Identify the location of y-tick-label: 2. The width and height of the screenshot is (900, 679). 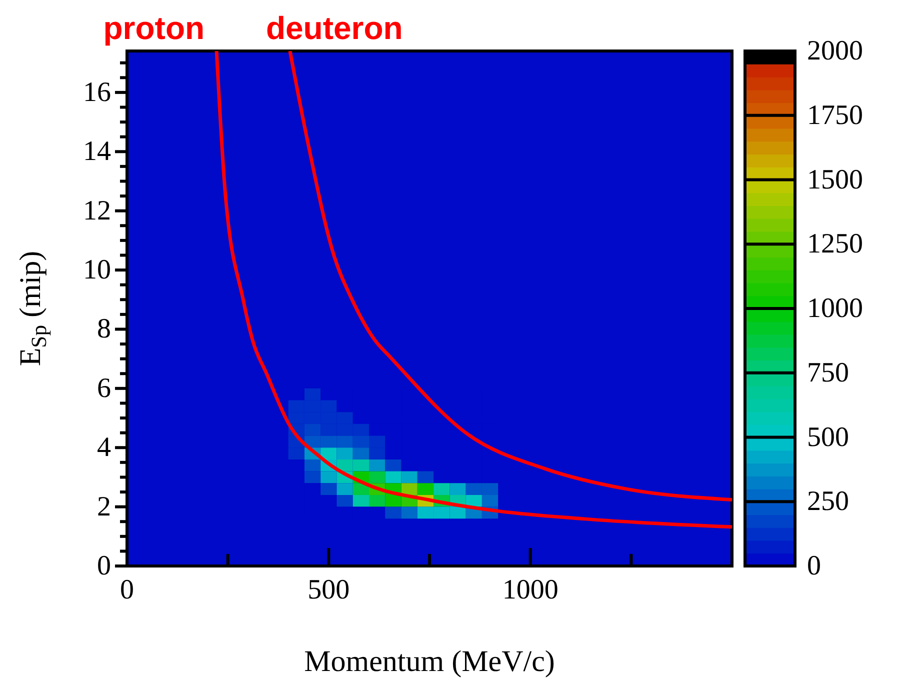
(104, 506).